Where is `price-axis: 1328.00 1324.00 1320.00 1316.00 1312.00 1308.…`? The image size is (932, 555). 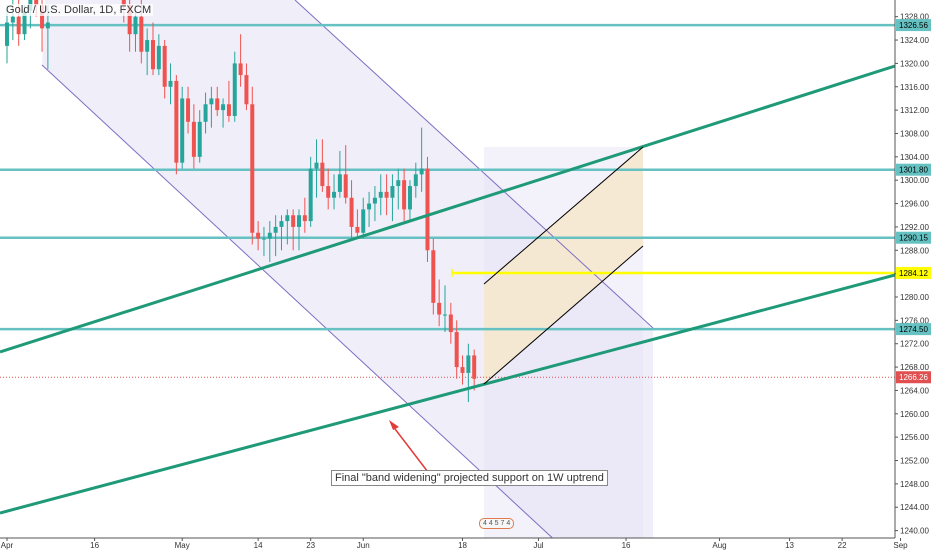
price-axis: 1328.00 1324.00 1320.00 1316.00 1312.00 1308.… is located at coordinates (913, 275).